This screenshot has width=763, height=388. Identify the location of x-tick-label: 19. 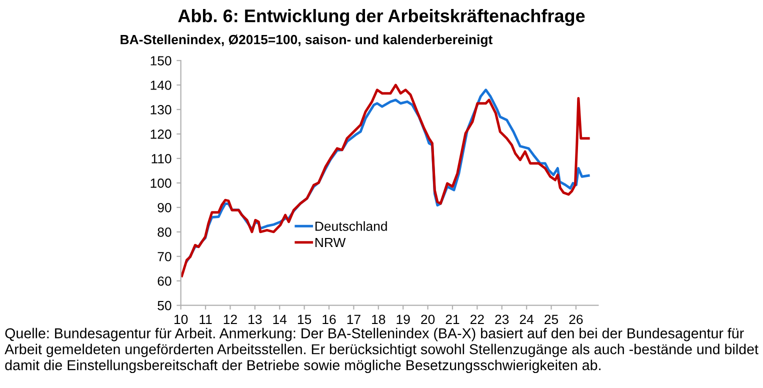
(403, 319).